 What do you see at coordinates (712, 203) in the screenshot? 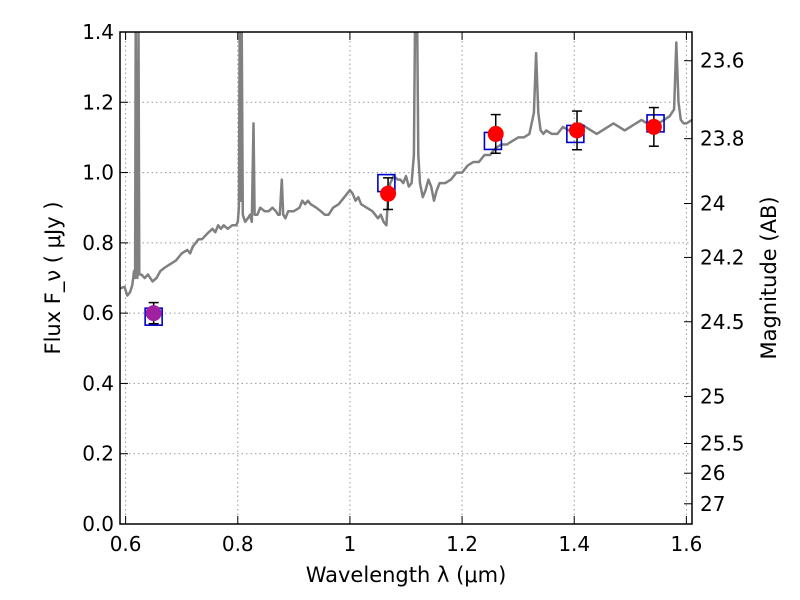
I see `right-tick-label: 24` at bounding box center [712, 203].